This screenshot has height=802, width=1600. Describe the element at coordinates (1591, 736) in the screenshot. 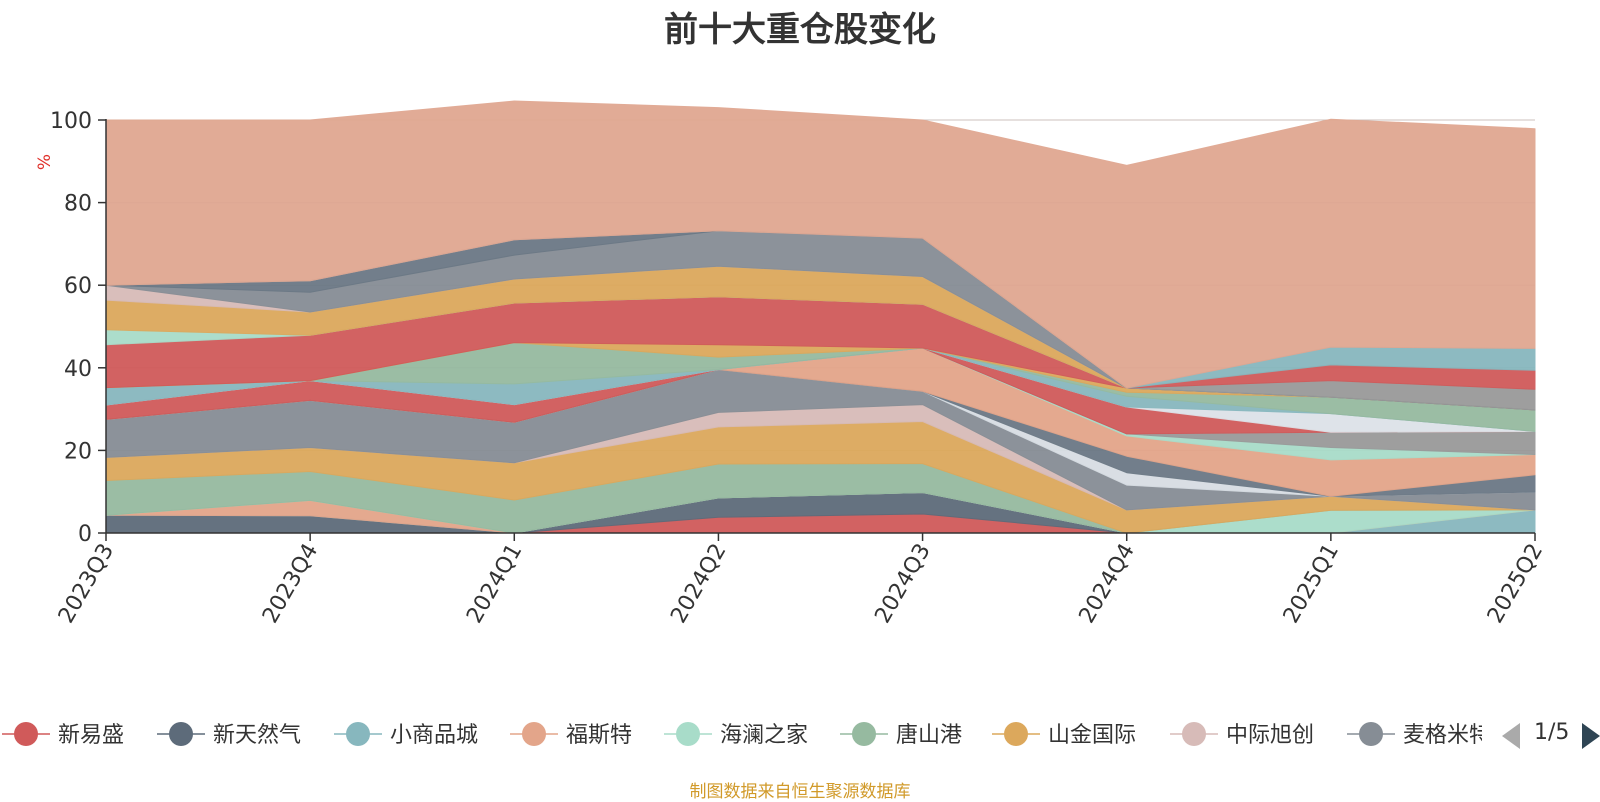

I see `legend-next-icon` at that location.